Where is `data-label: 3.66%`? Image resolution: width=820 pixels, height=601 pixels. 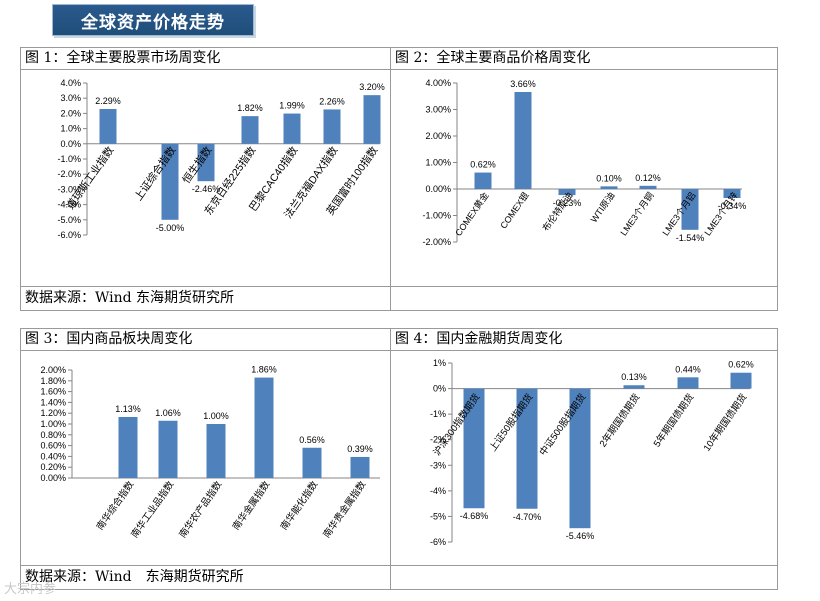
data-label: 3.66% is located at coordinates (523, 84).